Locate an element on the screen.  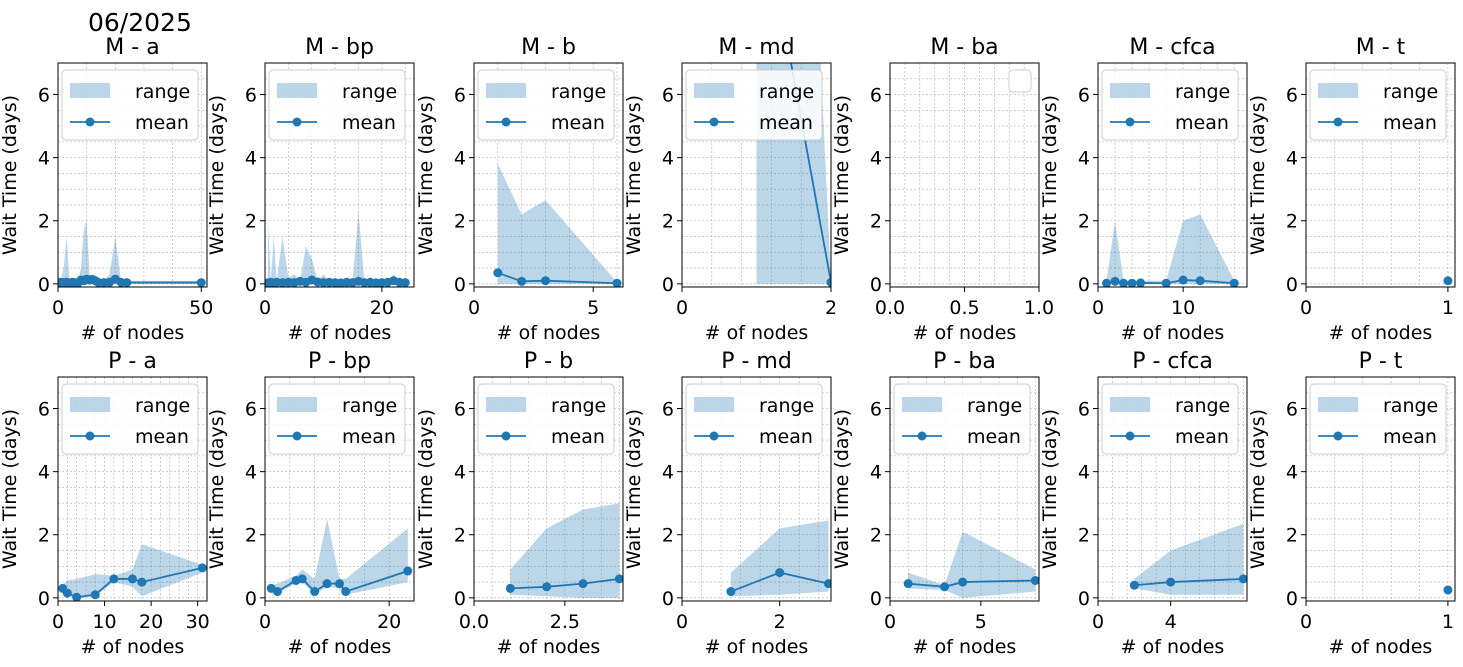
chart-title: P - md is located at coordinates (756, 361).